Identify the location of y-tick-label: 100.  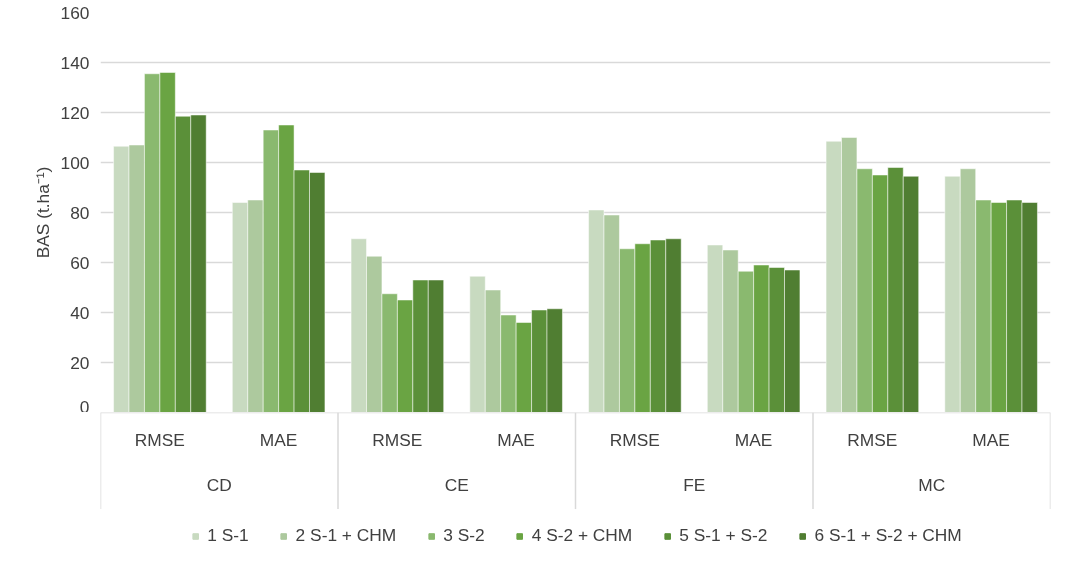
(75, 162).